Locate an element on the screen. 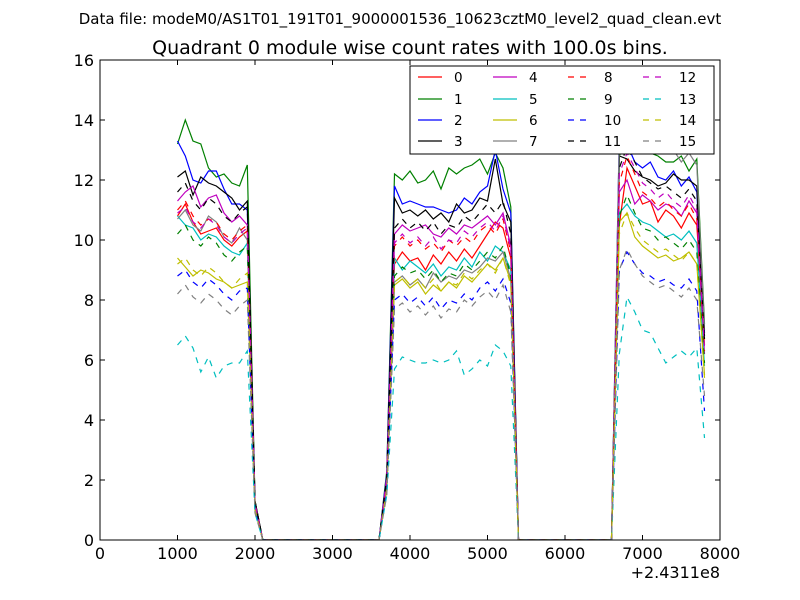 The height and width of the screenshot is (600, 800). legend-label-1: 1 is located at coordinates (458, 100).